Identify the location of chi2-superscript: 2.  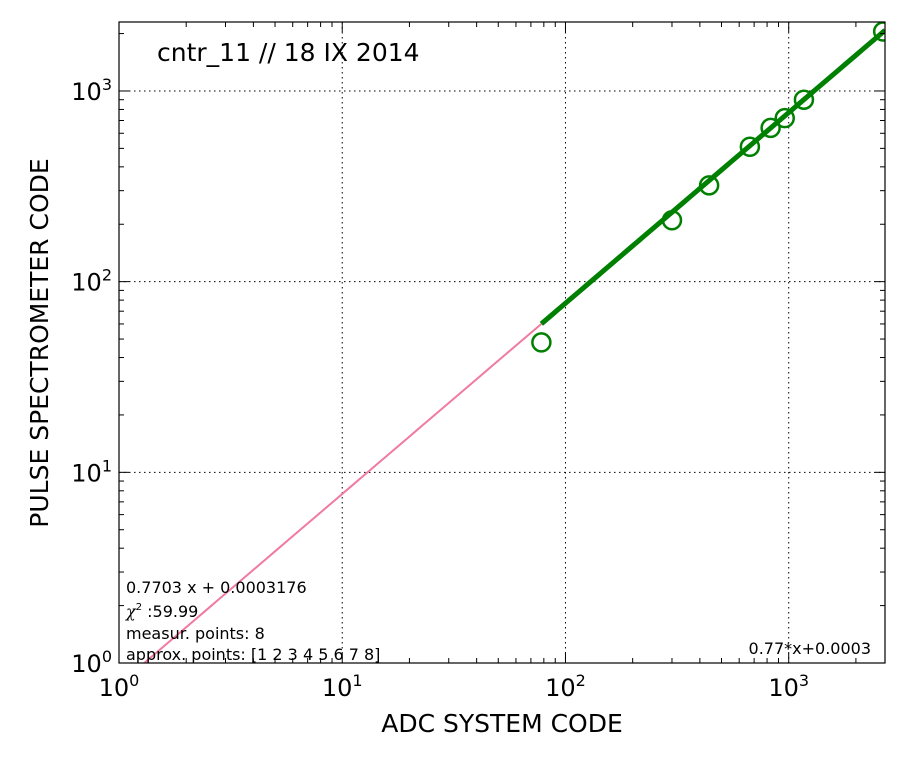
(139, 607).